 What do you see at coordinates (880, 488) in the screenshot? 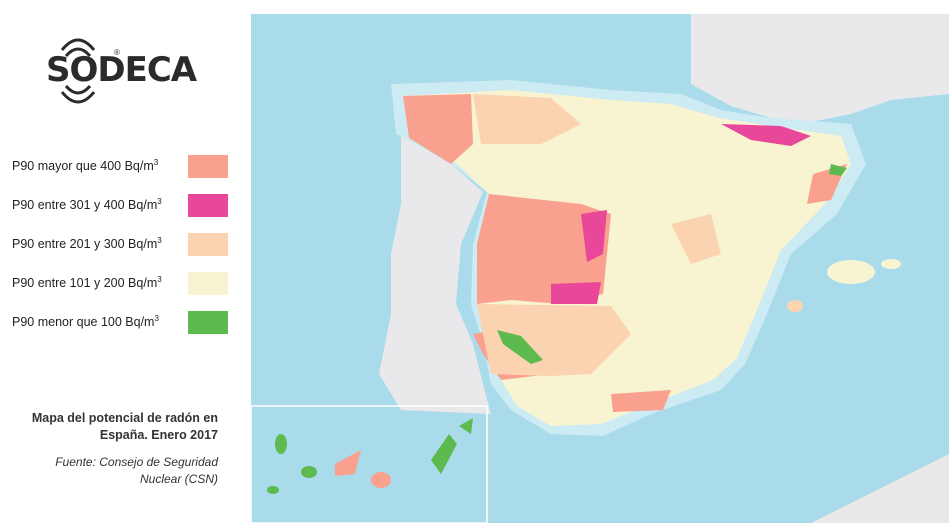
I see `north-africa-land` at bounding box center [880, 488].